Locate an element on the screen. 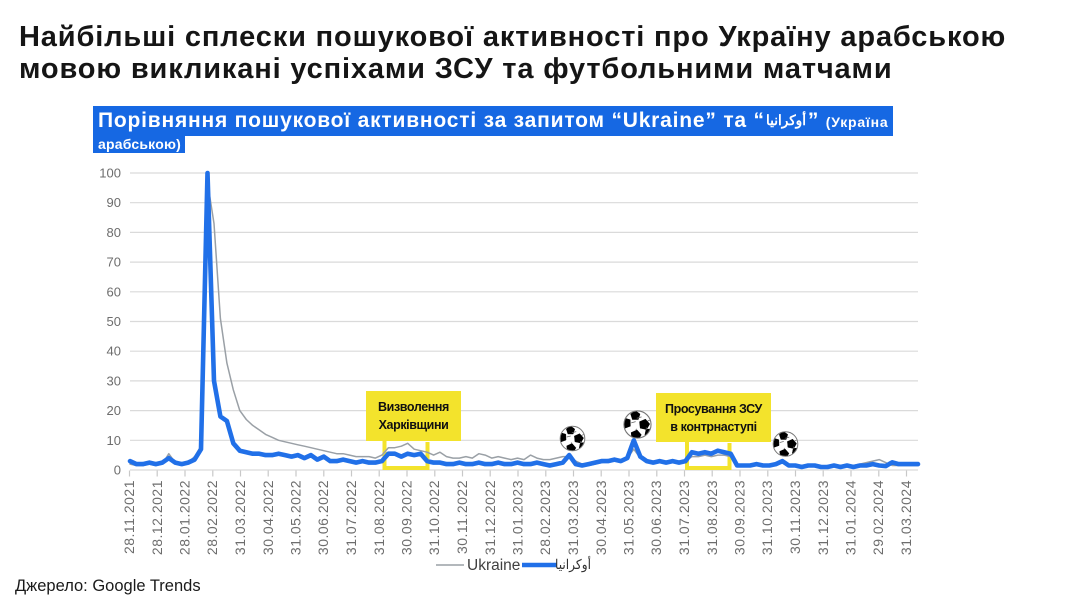 The image size is (1068, 600). svg-text: 60 is located at coordinates (114, 291).